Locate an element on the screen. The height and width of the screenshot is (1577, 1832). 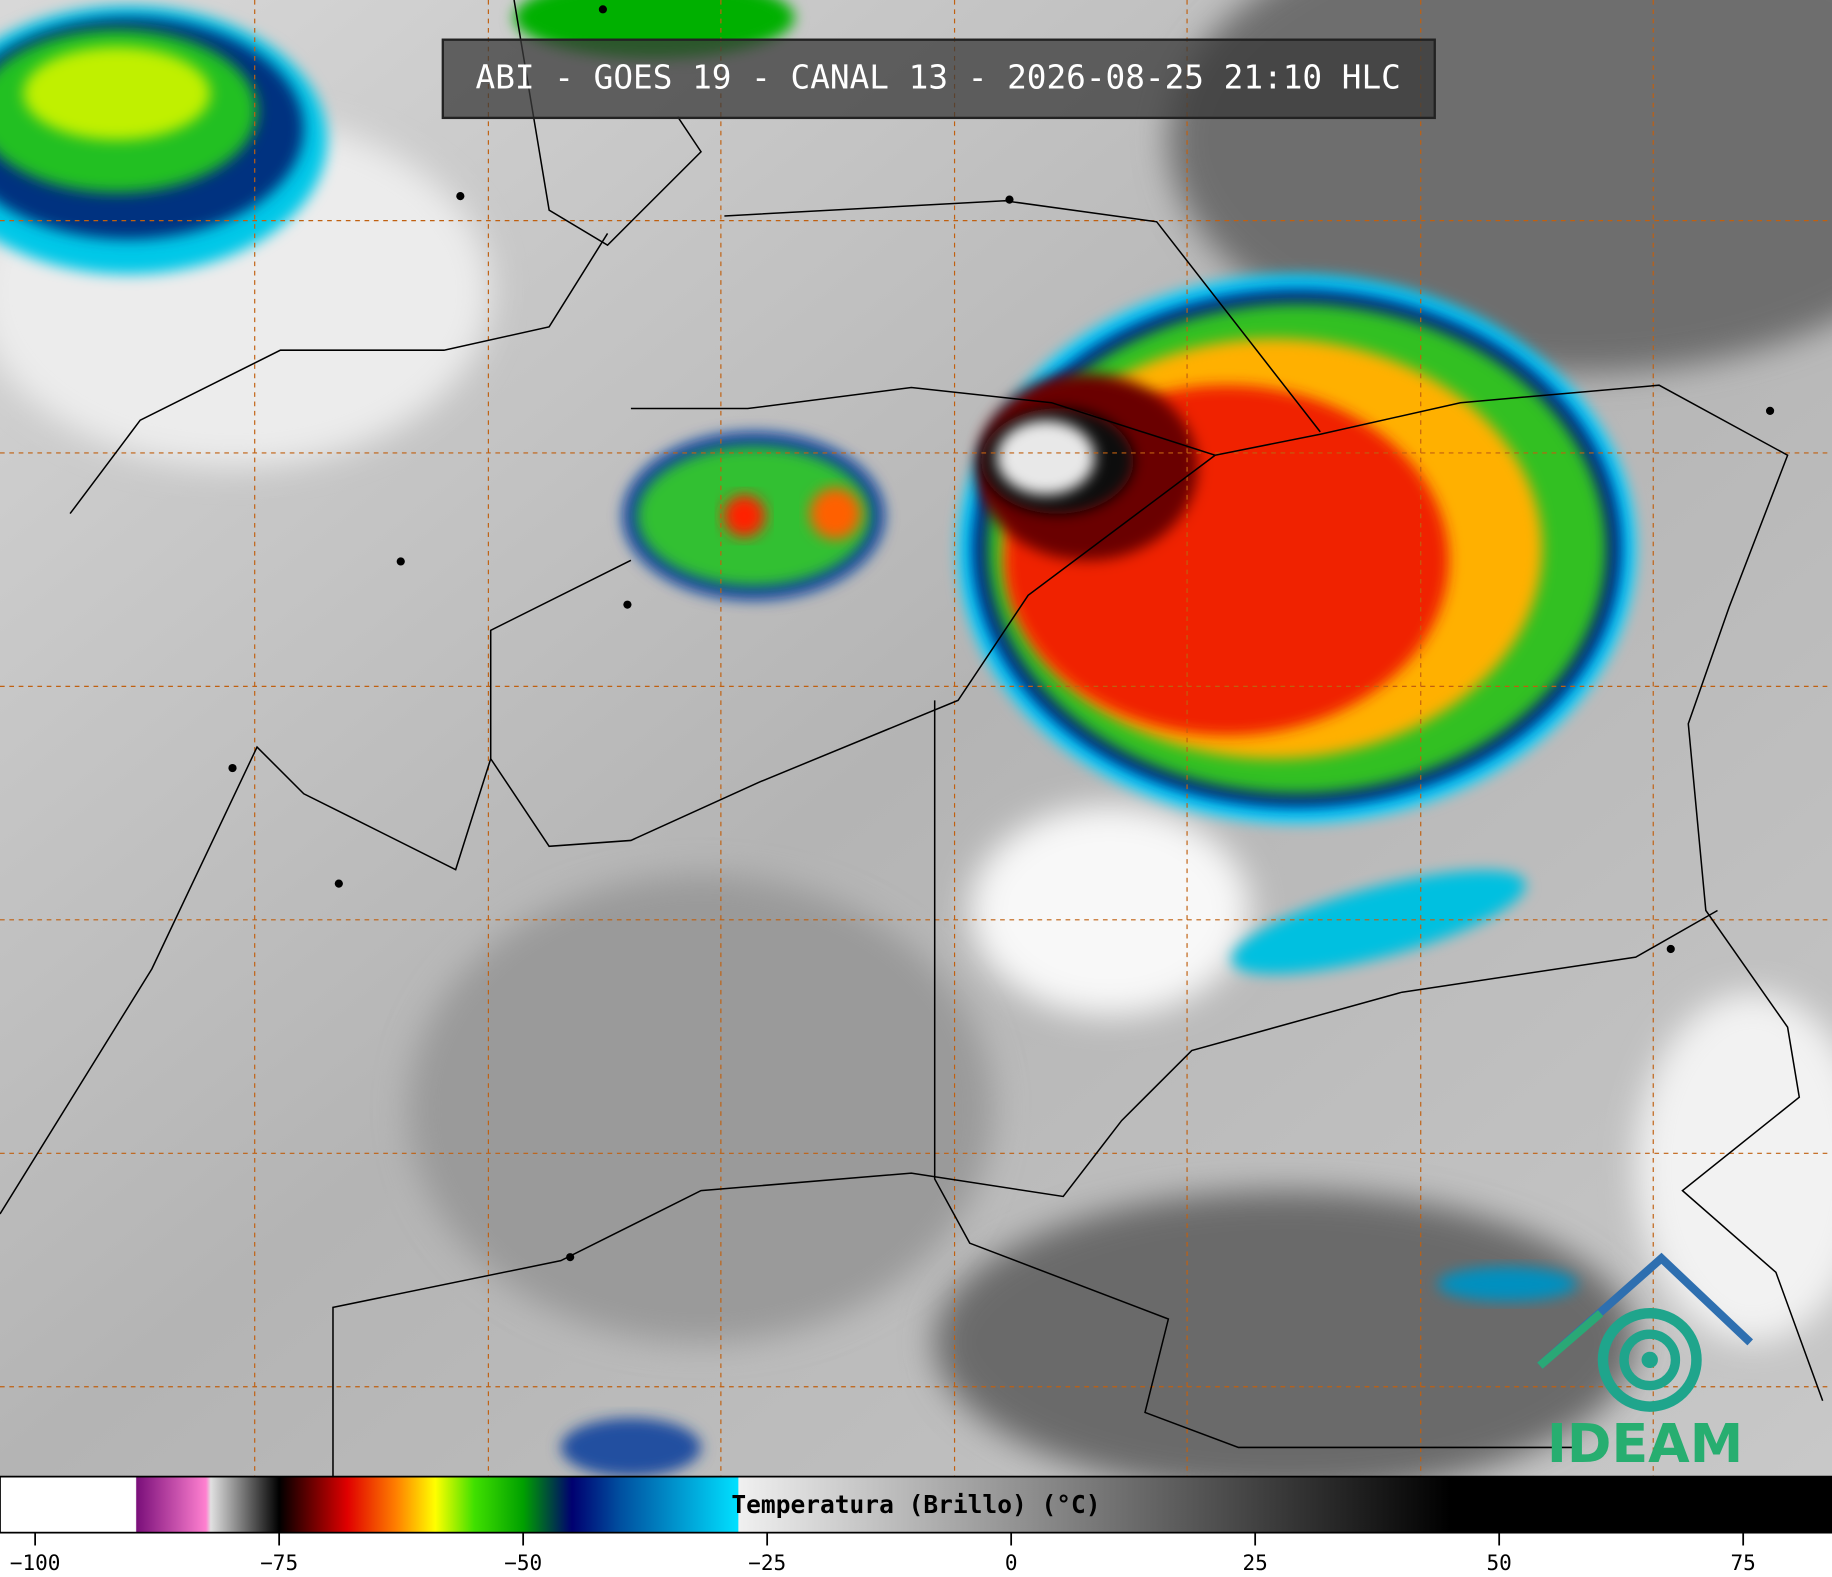
tick-label: −75 is located at coordinates (279, 1562).